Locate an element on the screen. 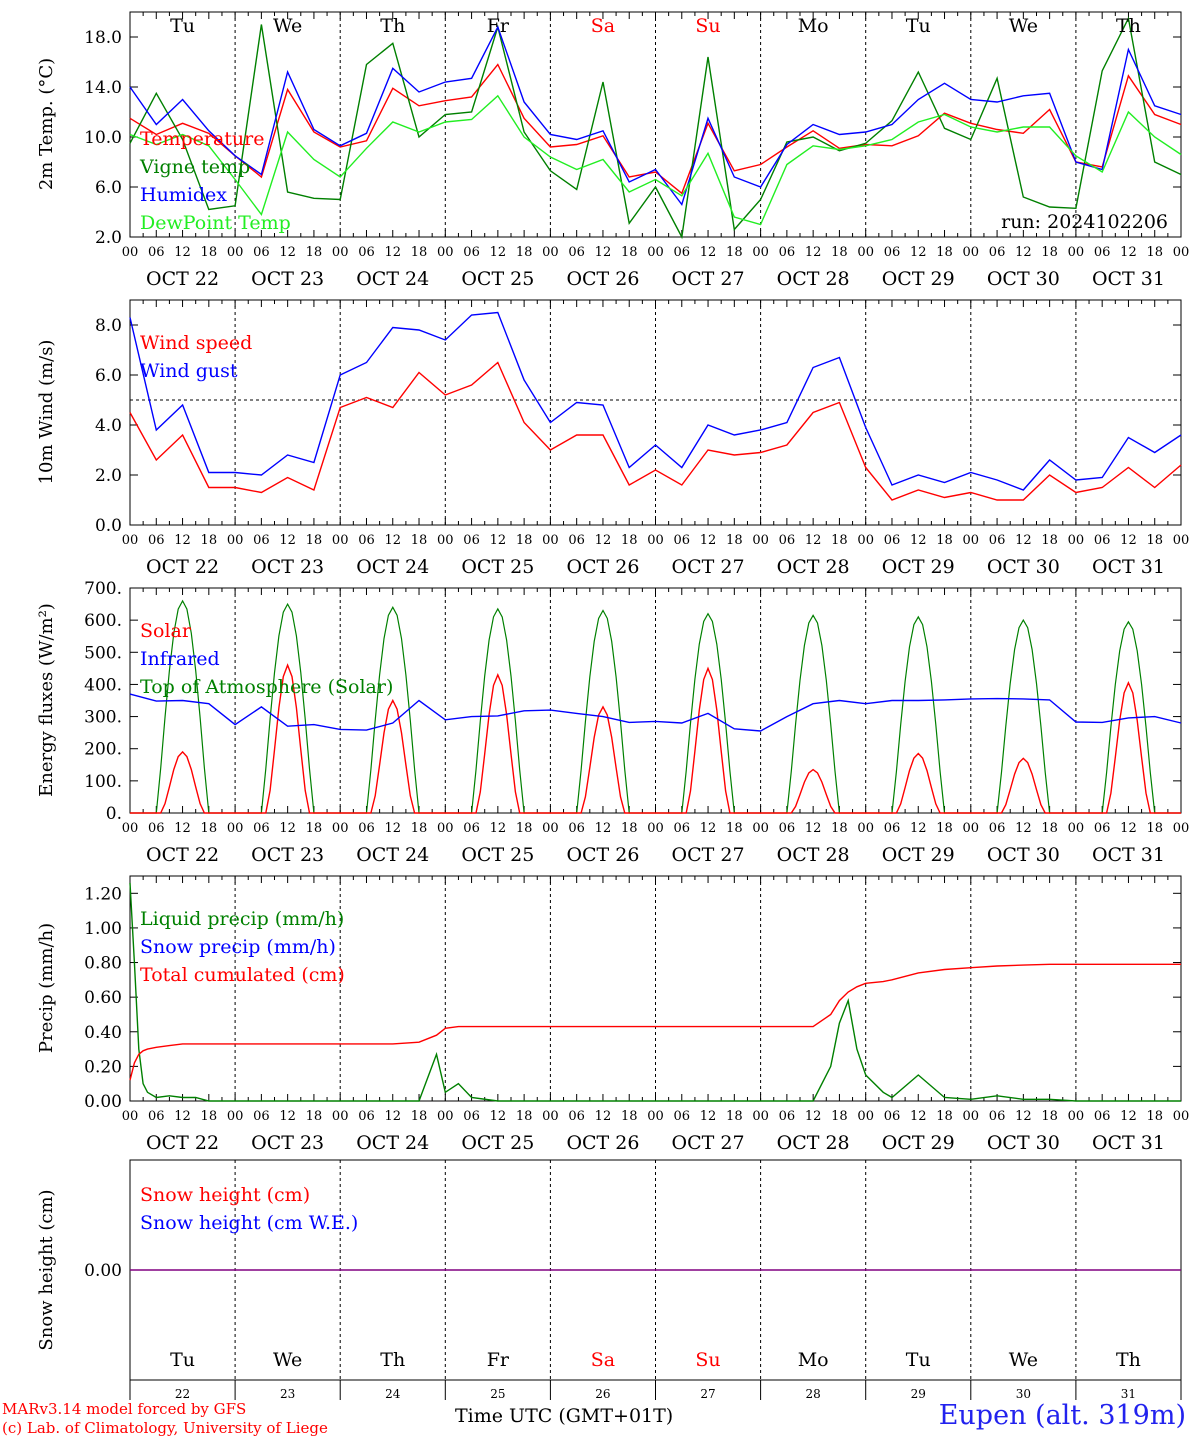 The image size is (1194, 1440). y-axis-label: 10m Wind (m/s) is located at coordinates (46, 412).